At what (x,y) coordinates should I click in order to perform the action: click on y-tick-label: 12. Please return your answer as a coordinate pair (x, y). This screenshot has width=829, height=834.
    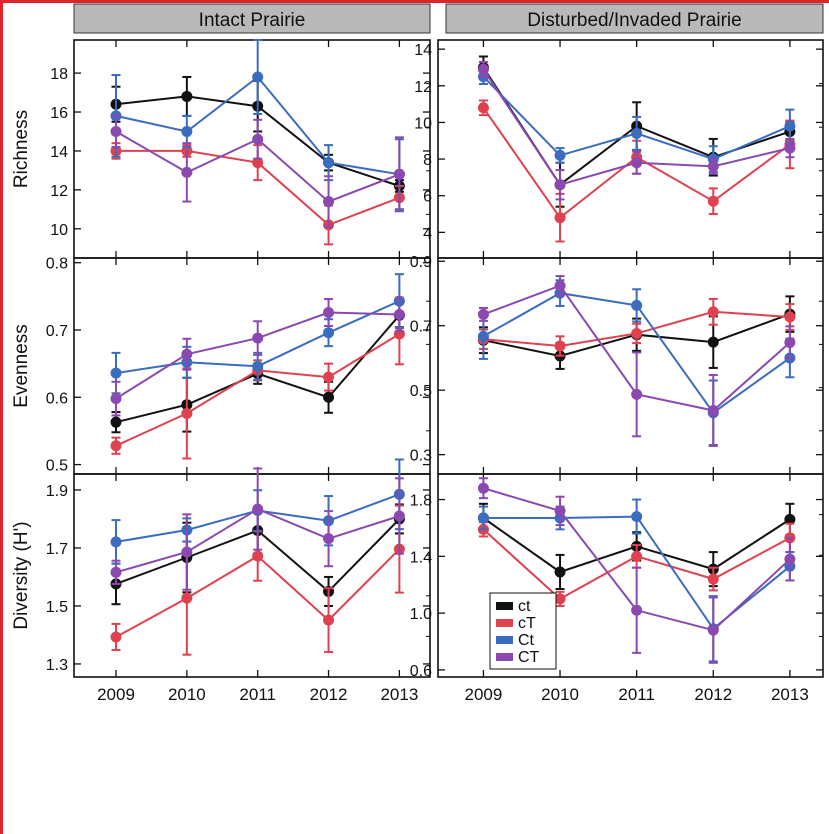
    Looking at the image, I should click on (423, 87).